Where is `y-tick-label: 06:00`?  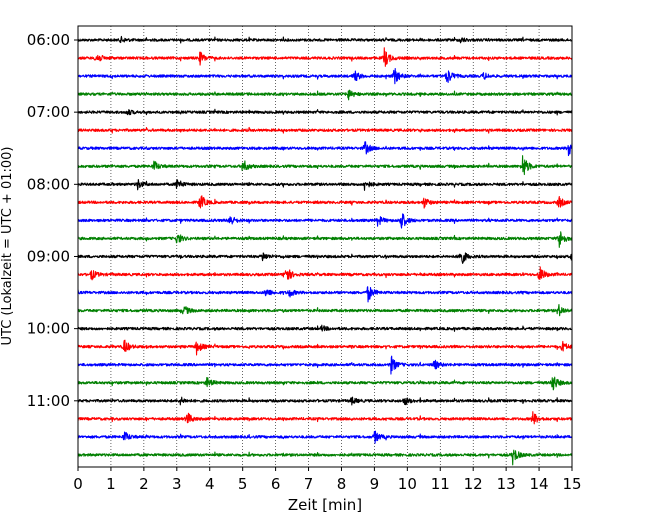
y-tick-label: 06:00 is located at coordinates (48, 40).